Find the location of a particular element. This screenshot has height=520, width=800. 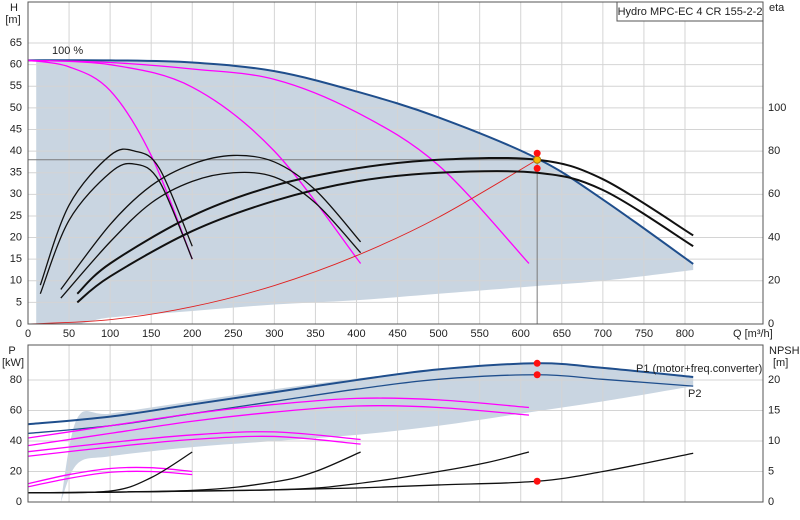

x-tick-label: 300 is located at coordinates (274, 334).